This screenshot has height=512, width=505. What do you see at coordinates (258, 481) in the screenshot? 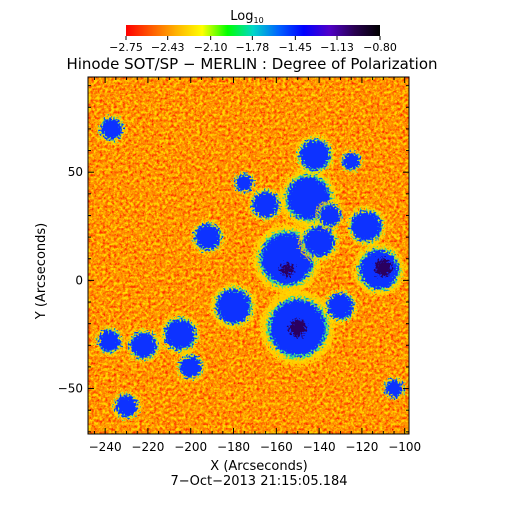
I see `timestamp: 7−Oct−2013 21:15:05.184` at bounding box center [258, 481].